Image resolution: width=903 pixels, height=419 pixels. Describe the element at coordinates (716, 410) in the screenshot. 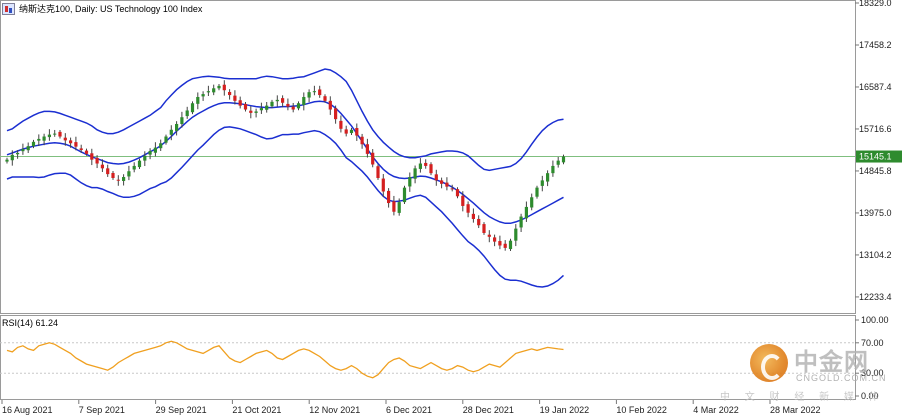

I see `time-axis-label: 4 Mar 2022` at that location.